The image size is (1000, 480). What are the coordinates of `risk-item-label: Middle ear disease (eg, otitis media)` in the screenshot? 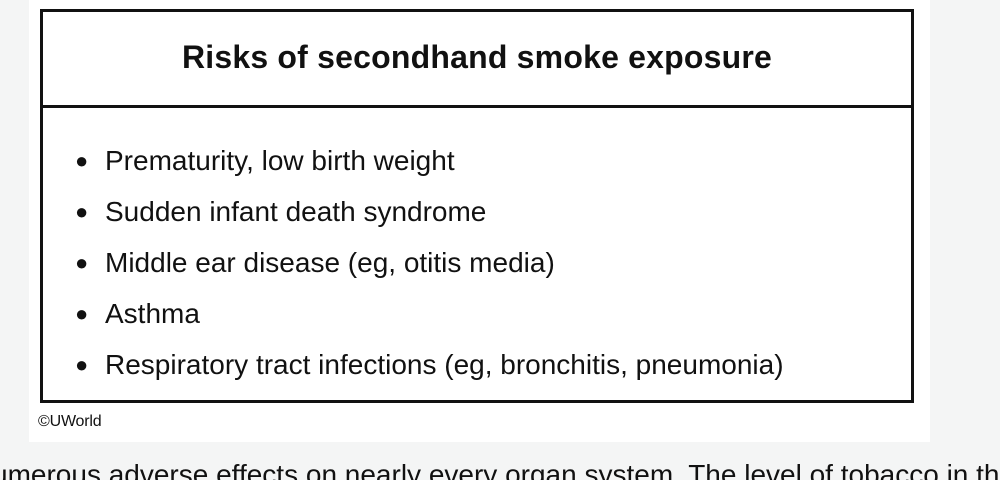 It's located at (330, 262).